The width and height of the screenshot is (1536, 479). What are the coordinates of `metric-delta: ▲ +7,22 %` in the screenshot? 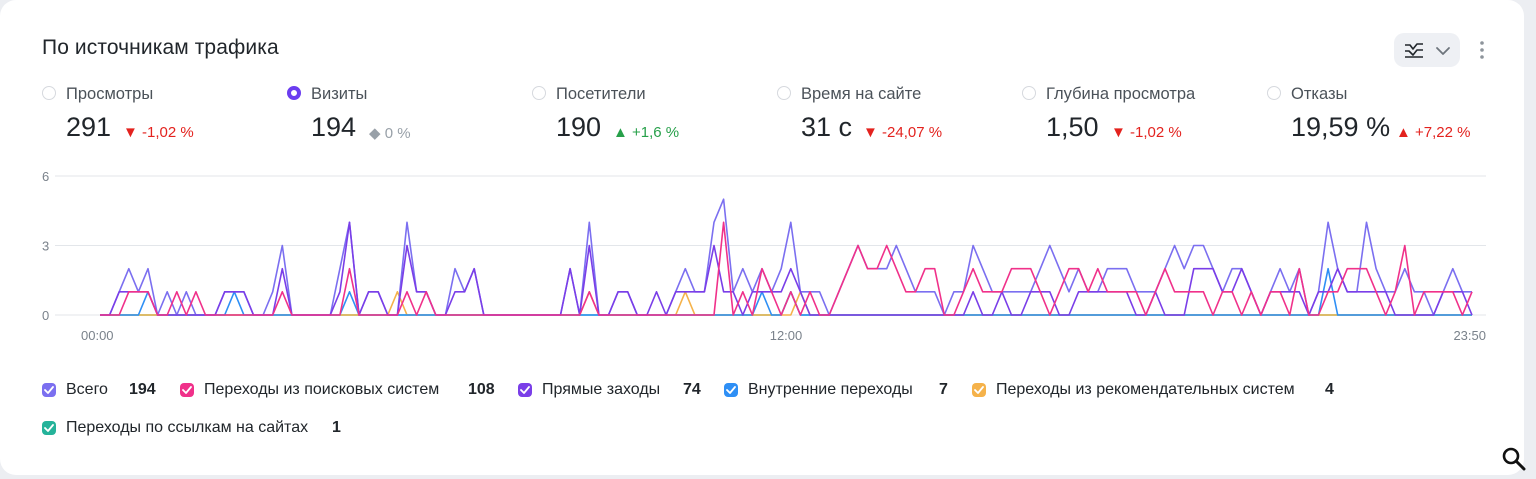 It's located at (1433, 132).